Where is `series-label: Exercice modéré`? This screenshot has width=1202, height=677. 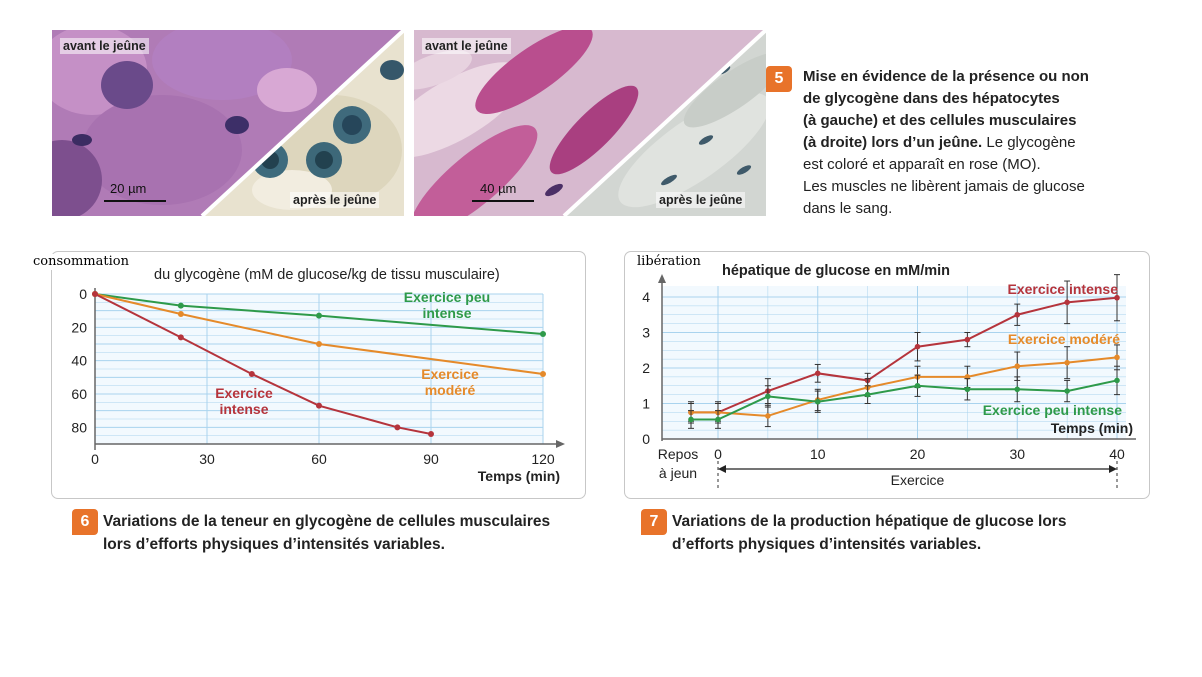
series-label: Exercice modéré is located at coordinates (1064, 339).